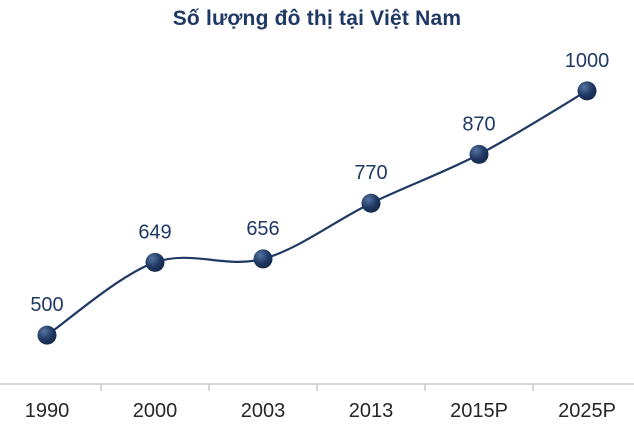  Describe the element at coordinates (154, 232) in the screenshot. I see `data-label-2000: 649` at that location.